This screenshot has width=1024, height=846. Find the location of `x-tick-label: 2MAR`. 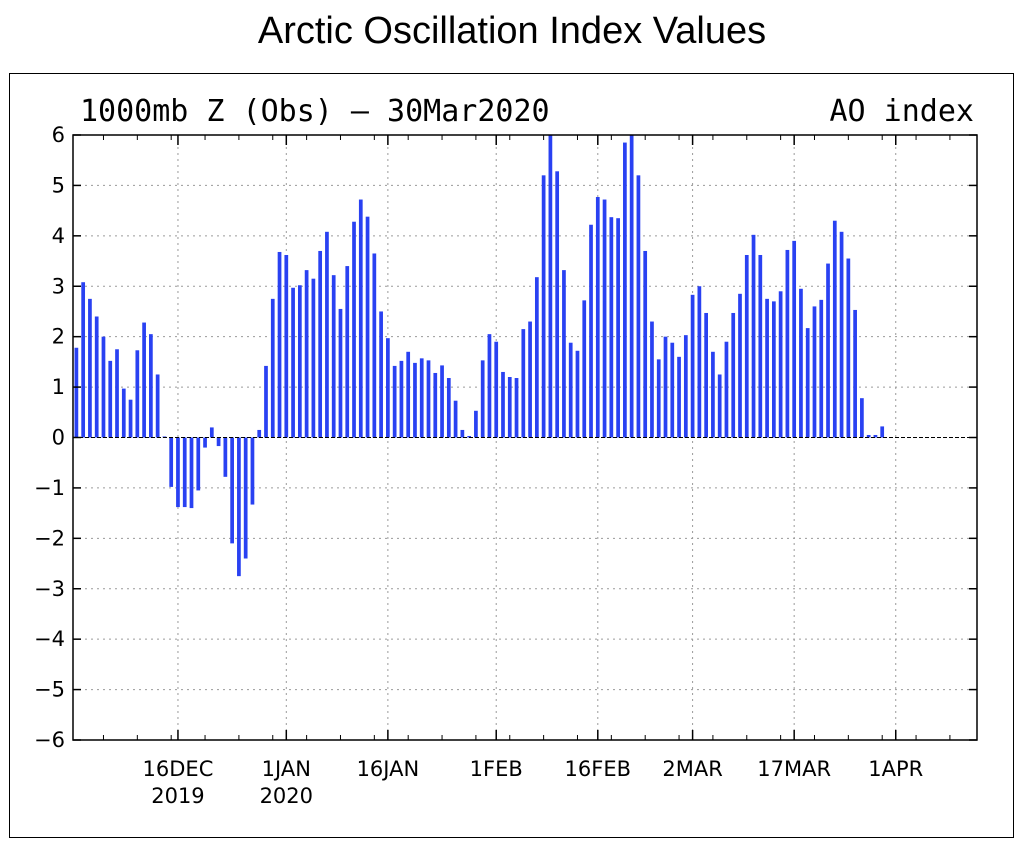

x-tick-label: 2MAR is located at coordinates (692, 769).